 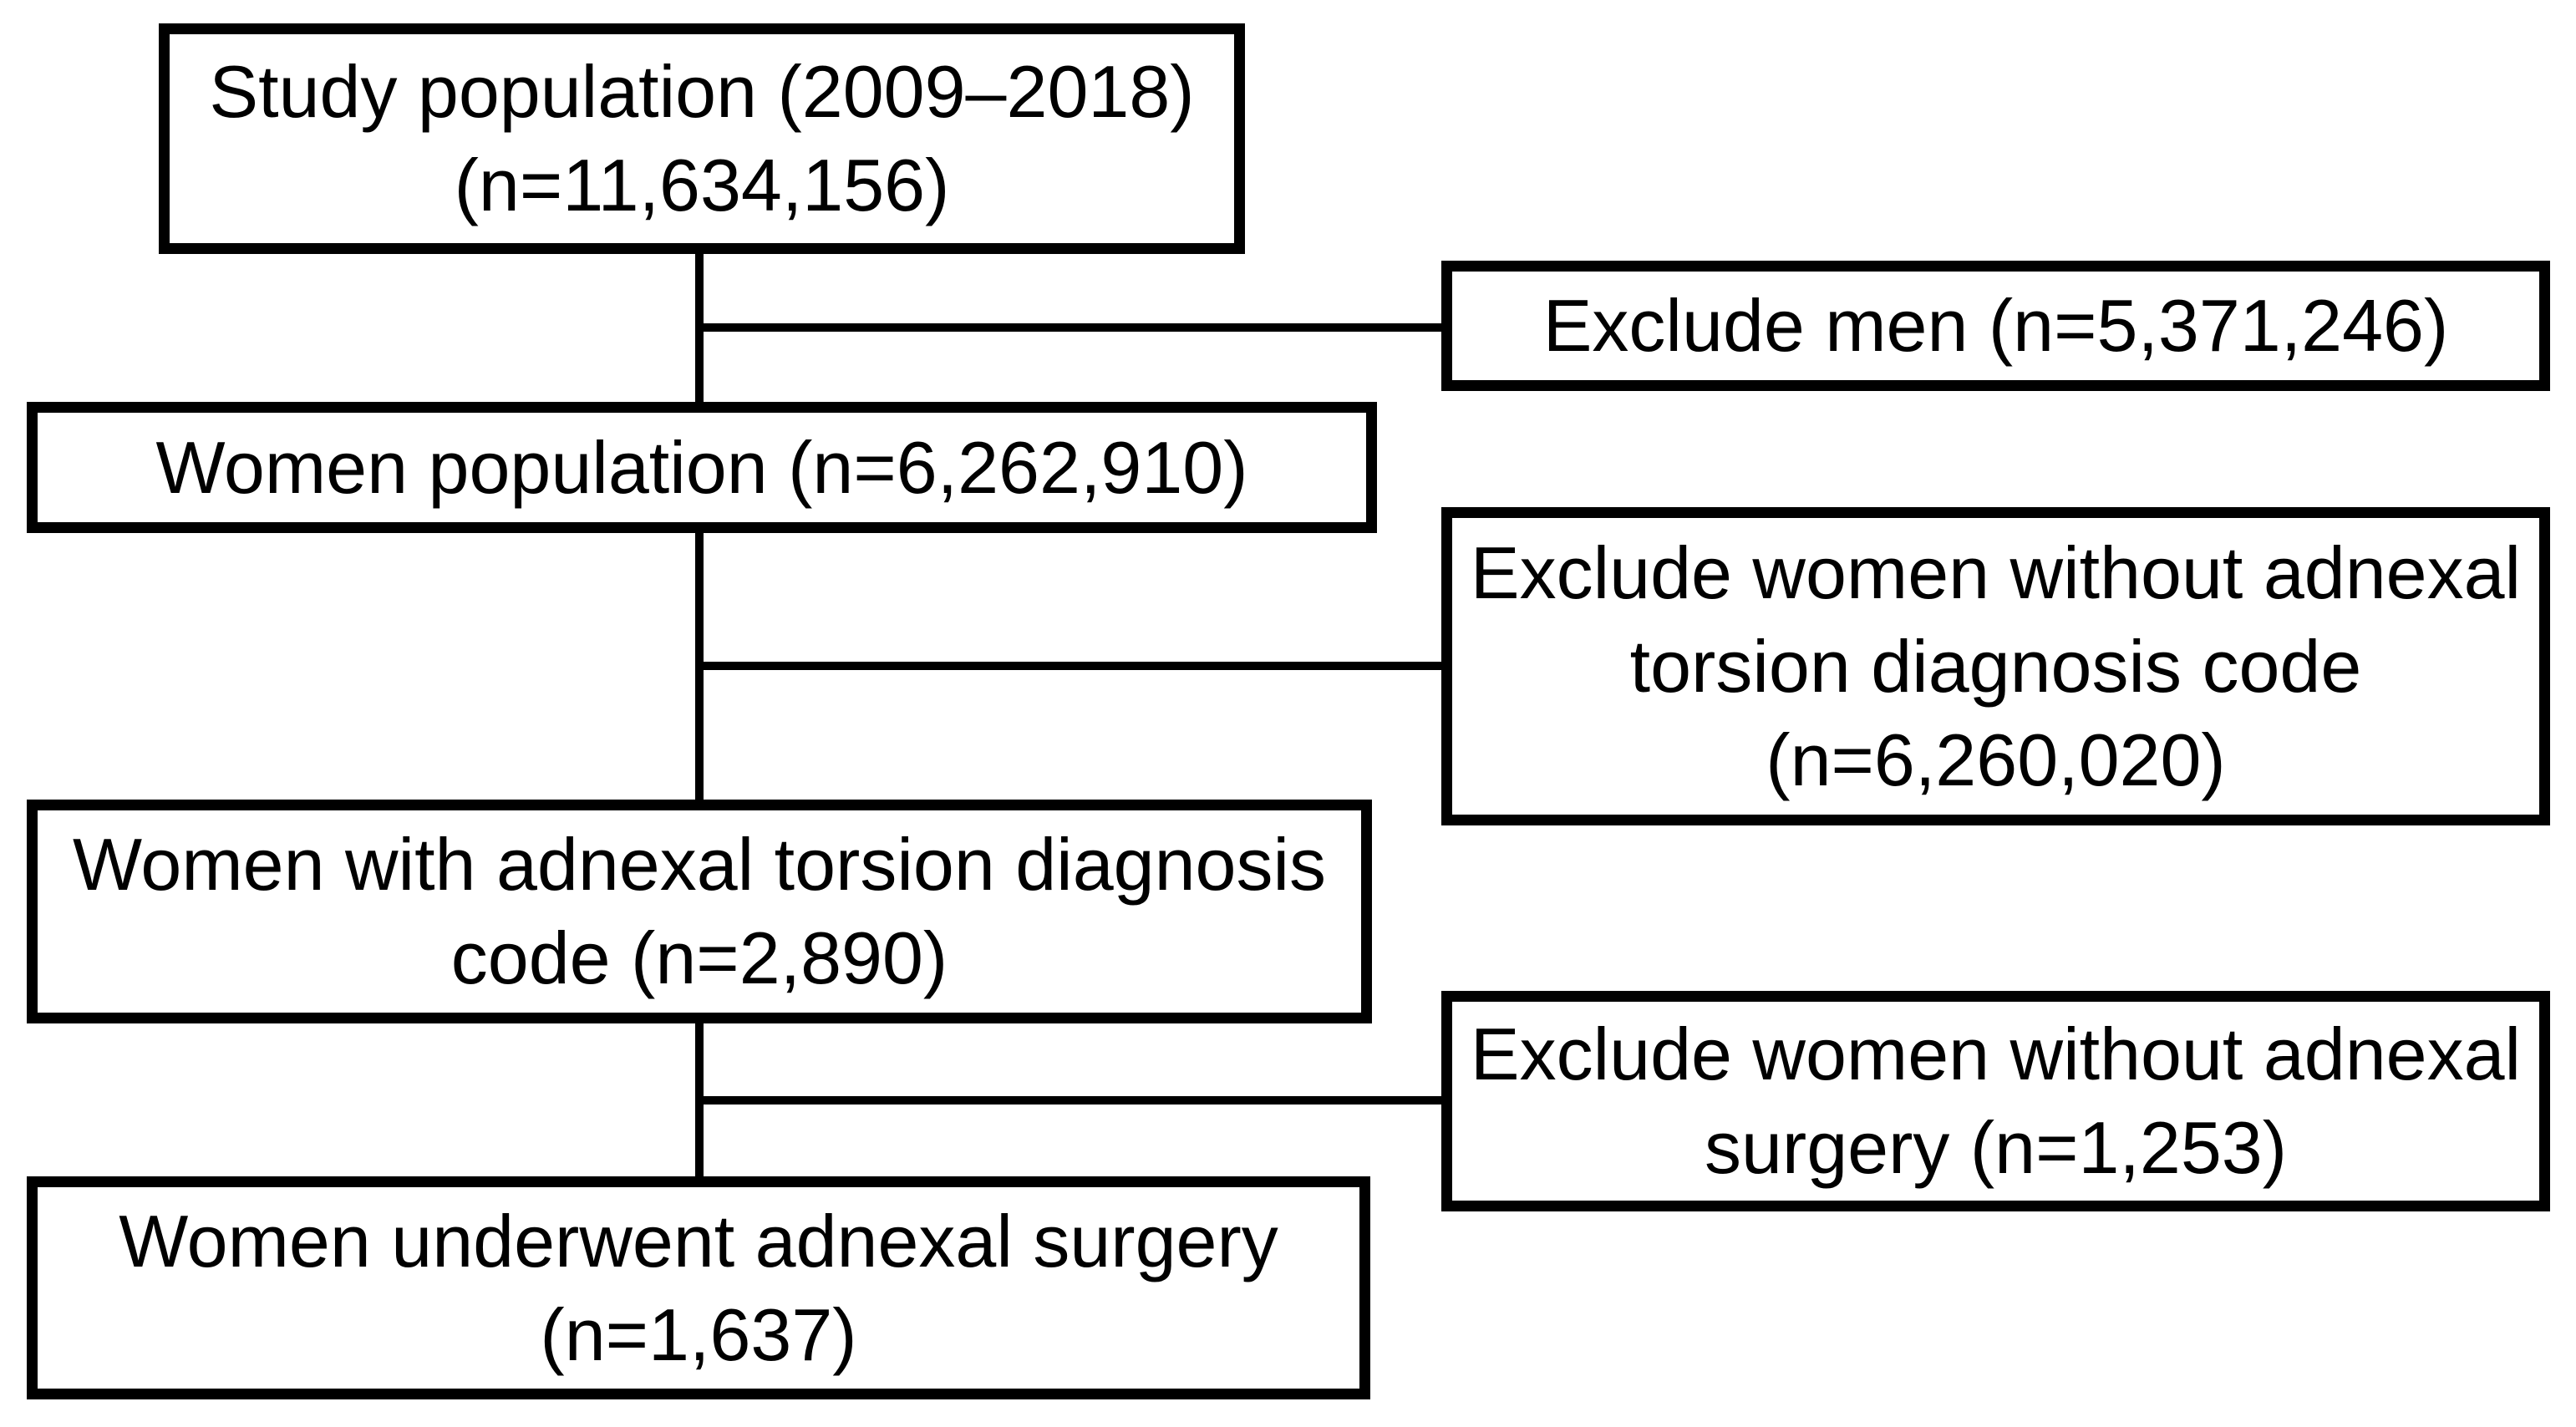 I want to click on connector-branch-exclude-torsion, so click(x=1069, y=666).